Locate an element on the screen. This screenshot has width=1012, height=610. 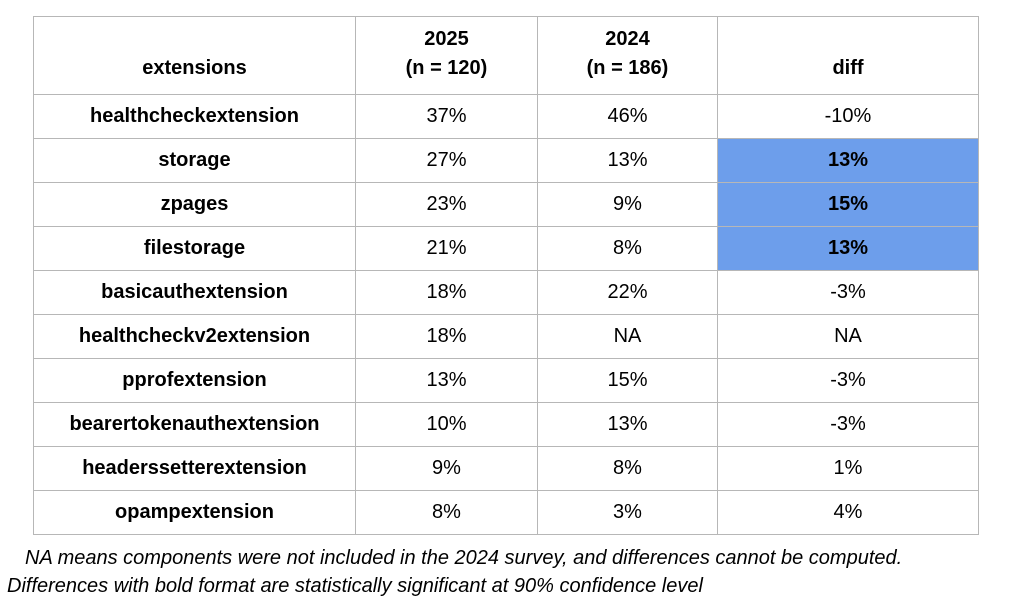
value-2025-cell: 21% is located at coordinates (446, 248).